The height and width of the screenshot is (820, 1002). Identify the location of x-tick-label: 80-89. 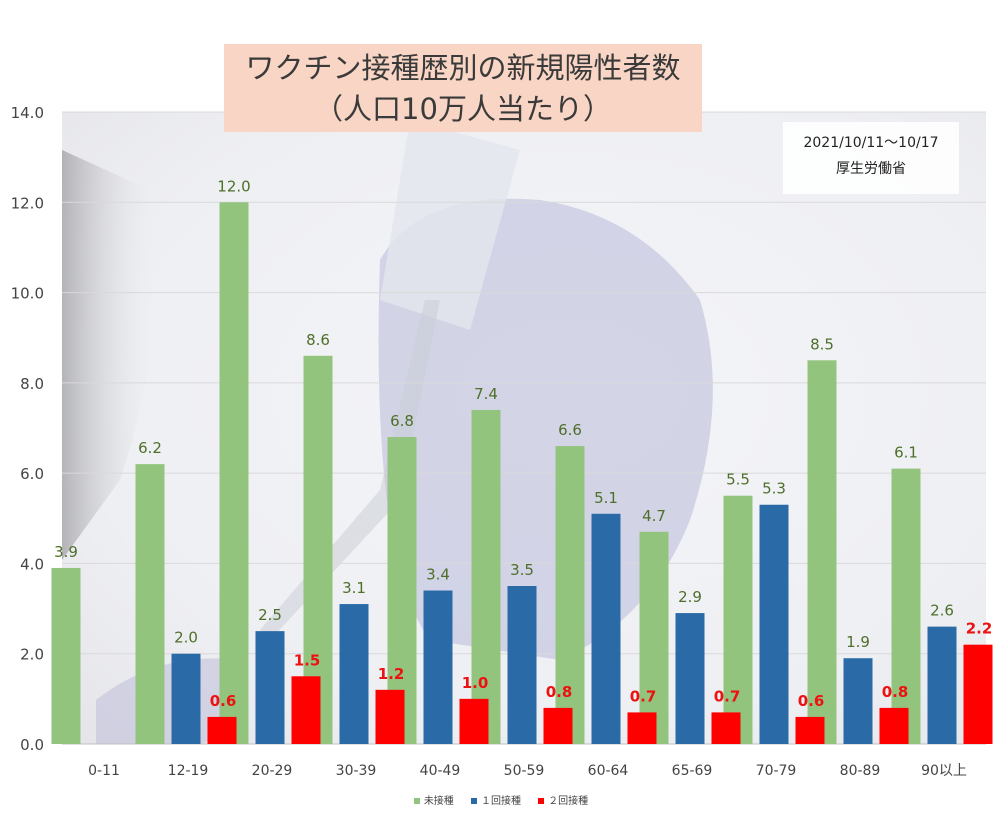
(860, 771).